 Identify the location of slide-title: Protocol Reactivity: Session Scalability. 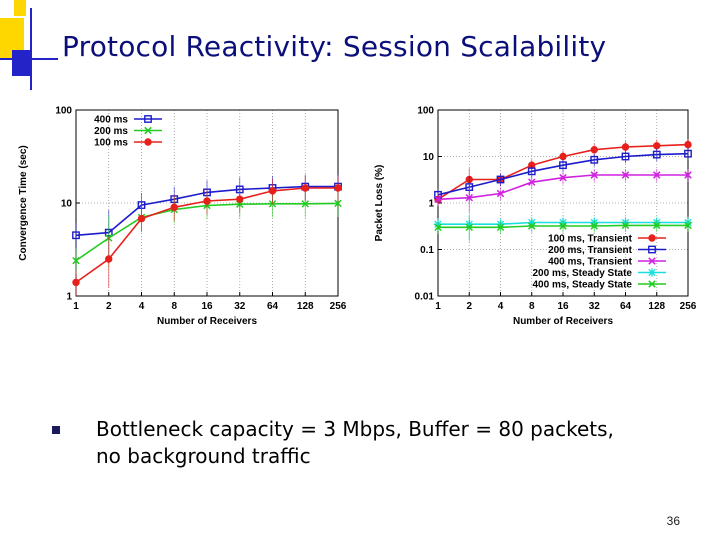
(334, 46).